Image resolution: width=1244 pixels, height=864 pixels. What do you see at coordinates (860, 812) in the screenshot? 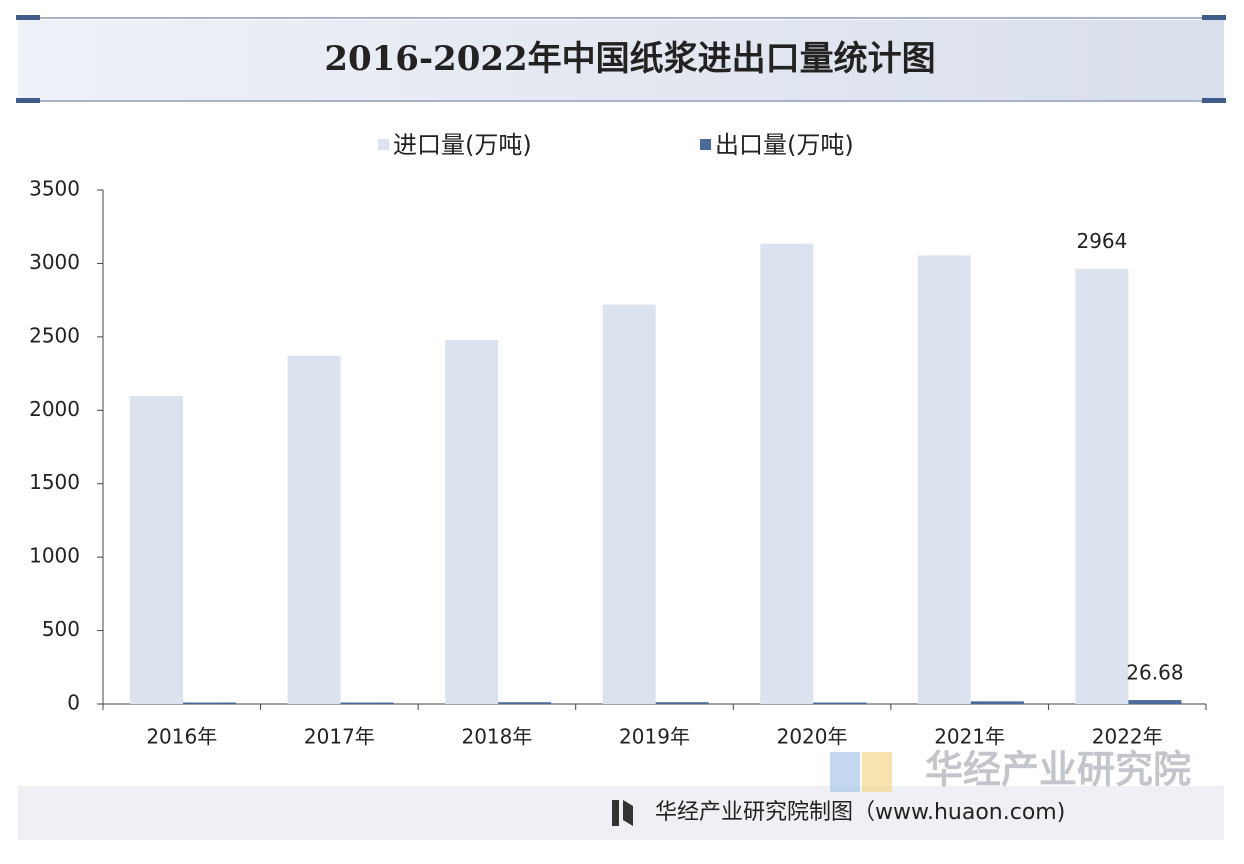
I see `source-note: 华经产业研究院制图（www.huaon.com)` at bounding box center [860, 812].